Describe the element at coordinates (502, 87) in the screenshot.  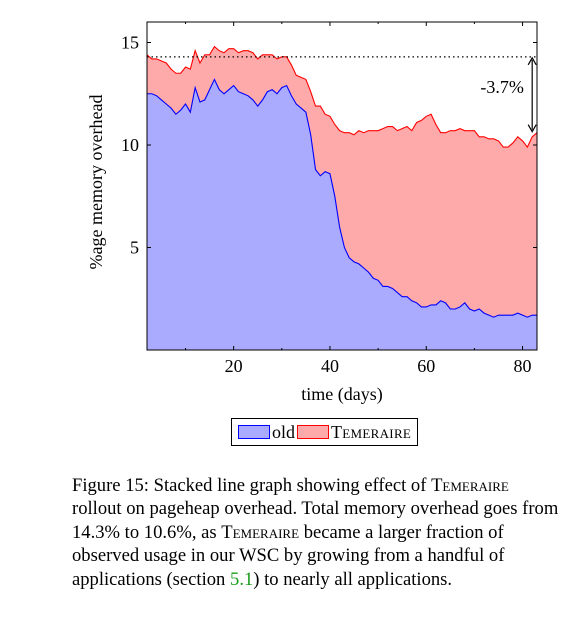
I see `annotation-label: -3.7%` at that location.